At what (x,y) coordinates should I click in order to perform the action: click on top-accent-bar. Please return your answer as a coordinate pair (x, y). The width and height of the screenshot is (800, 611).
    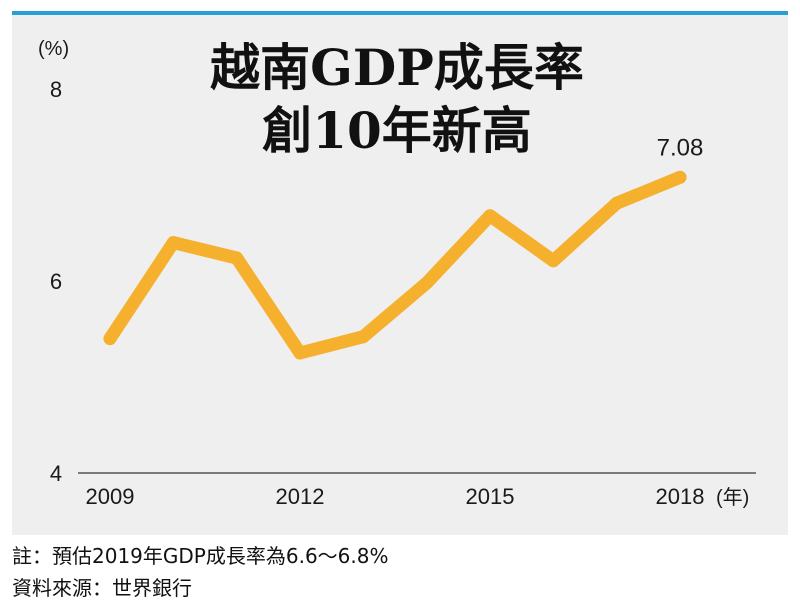
    Looking at the image, I should click on (400, 13).